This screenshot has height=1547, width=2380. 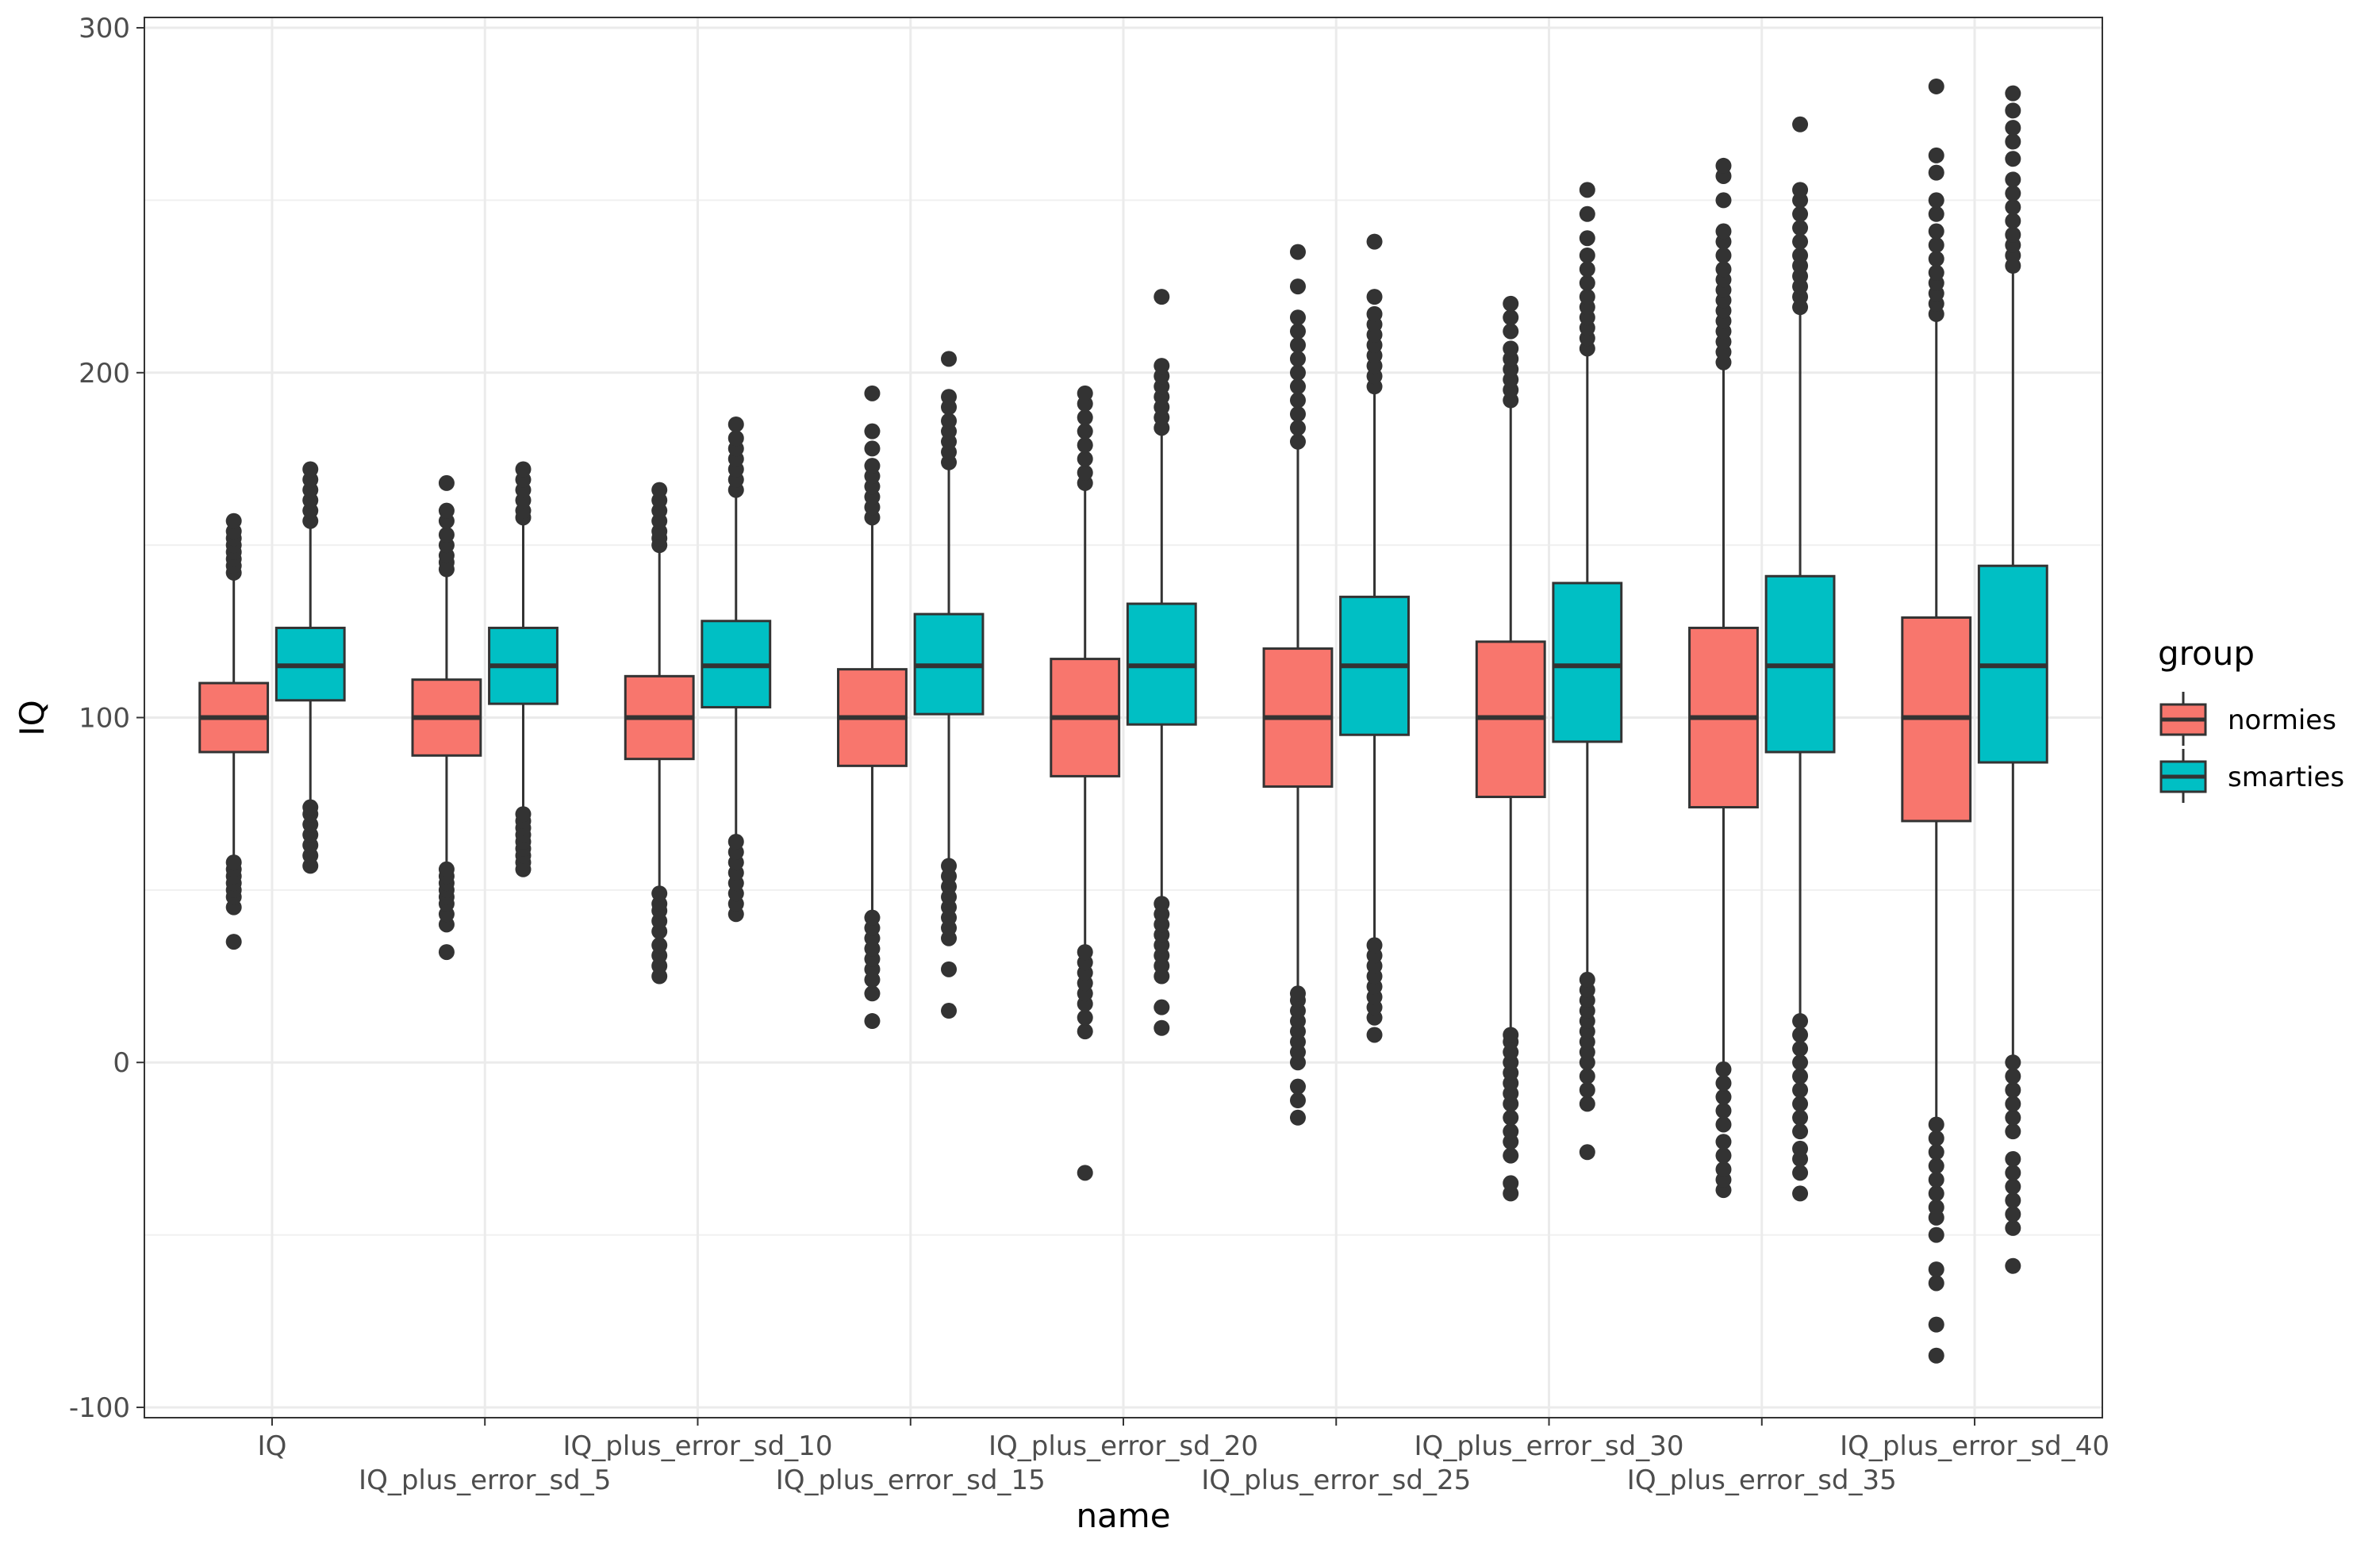 I want to click on x-tick-label: IQ_plus_error_sd_20, so click(x=1123, y=1446).